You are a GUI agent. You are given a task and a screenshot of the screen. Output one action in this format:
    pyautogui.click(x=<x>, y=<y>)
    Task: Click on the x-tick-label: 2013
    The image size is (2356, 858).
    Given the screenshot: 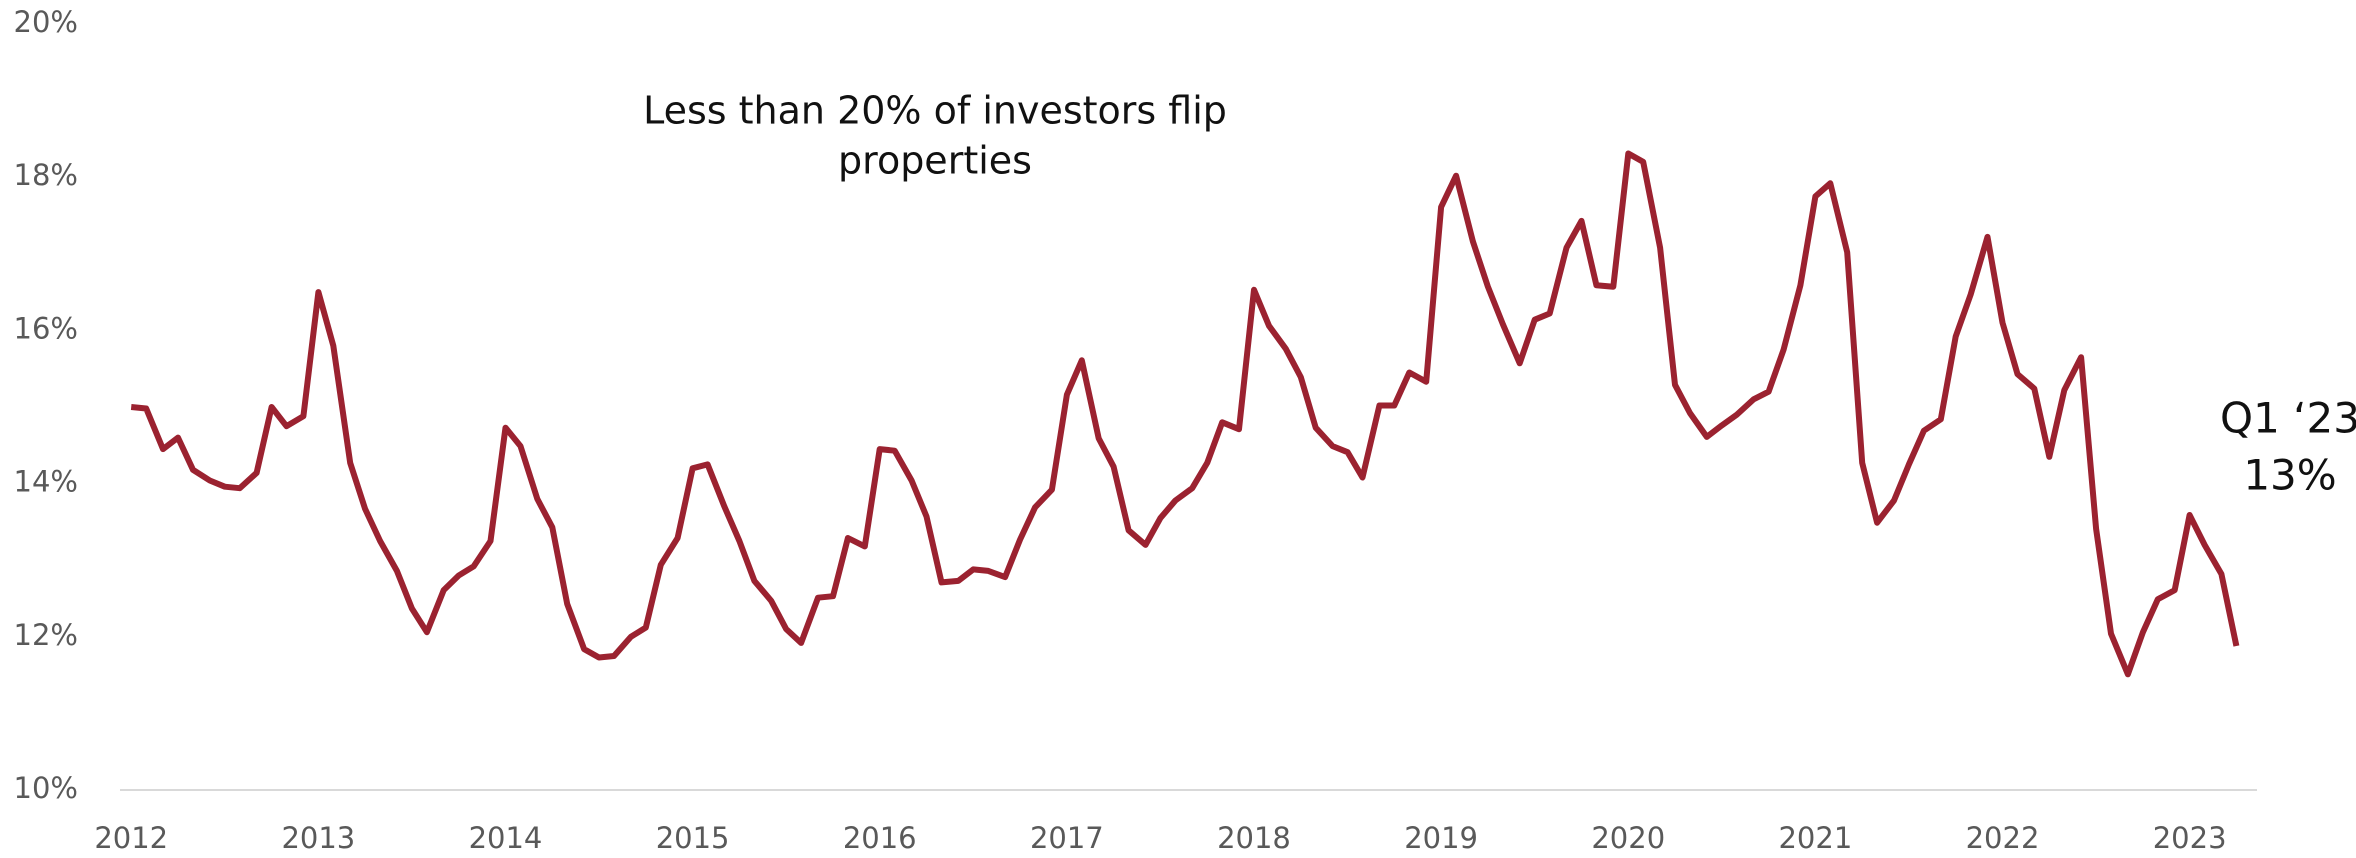 What is the action you would take?
    pyautogui.click(x=318, y=838)
    